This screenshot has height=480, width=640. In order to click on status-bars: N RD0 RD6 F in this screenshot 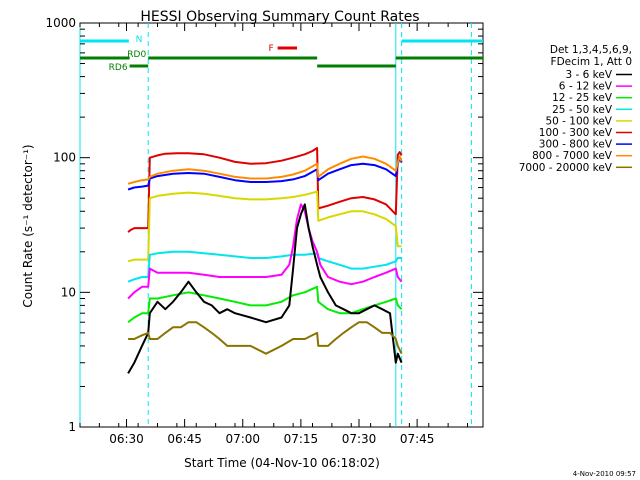, I will do `click(281, 54)`.